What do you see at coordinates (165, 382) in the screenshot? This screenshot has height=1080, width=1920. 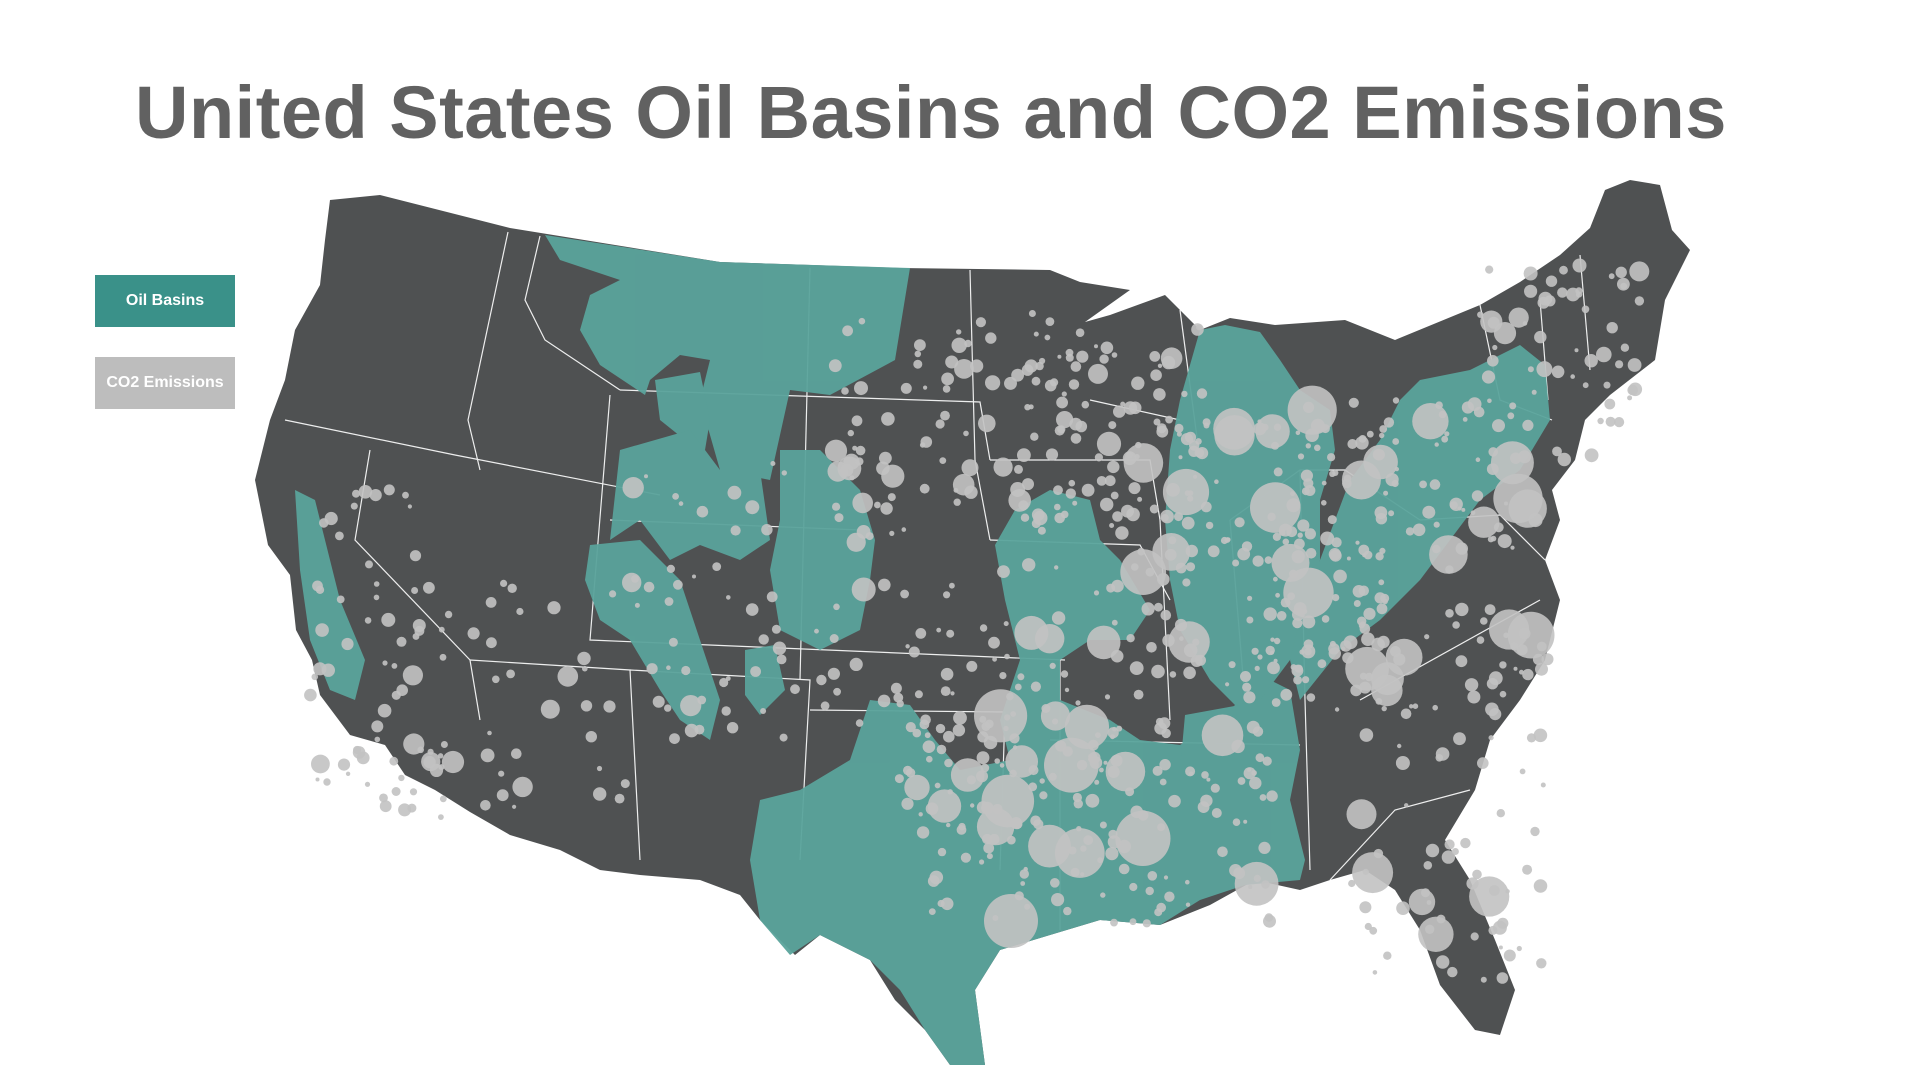 I see `legend-co2-emissions-label: CO2 Emissions` at bounding box center [165, 382].